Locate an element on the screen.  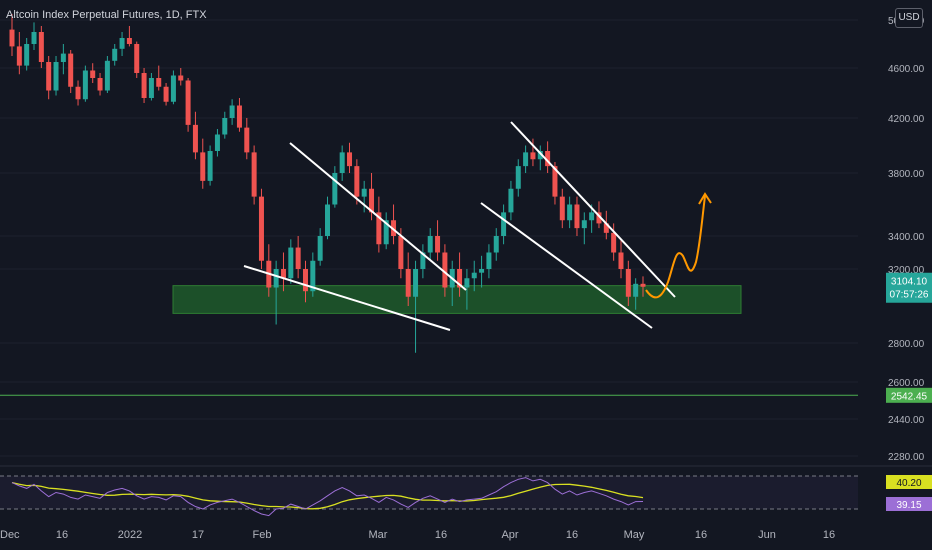
time-tick-label: May is located at coordinates (634, 535).